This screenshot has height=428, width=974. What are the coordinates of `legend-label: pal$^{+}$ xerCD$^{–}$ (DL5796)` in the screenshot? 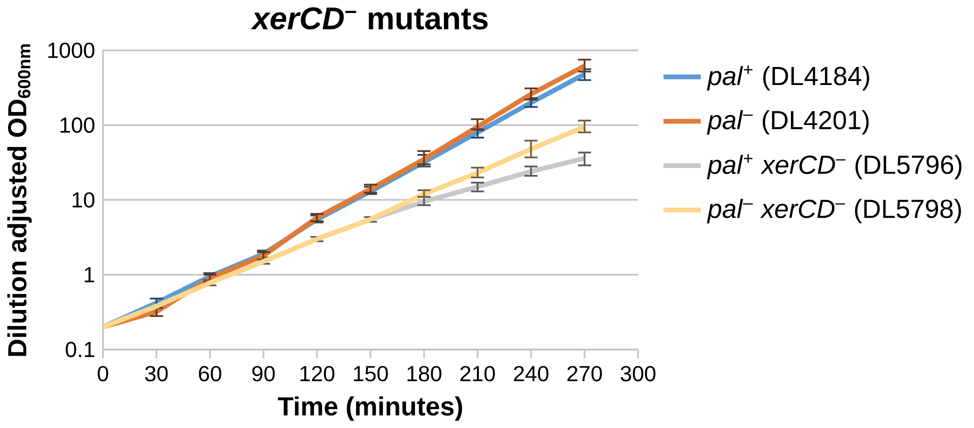 It's located at (834, 167).